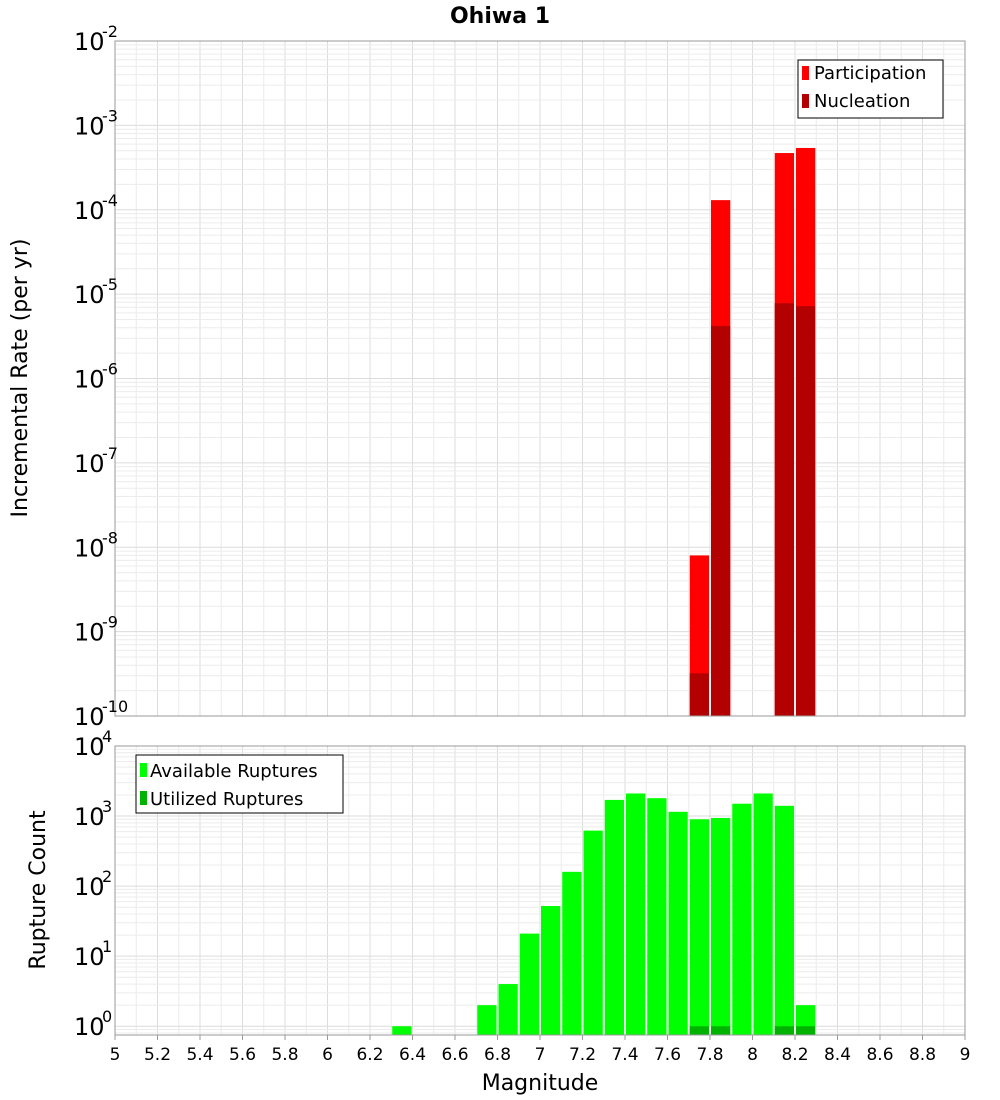  Describe the element at coordinates (862, 101) in the screenshot. I see `legend-label-nucleation: Nucleation` at that location.